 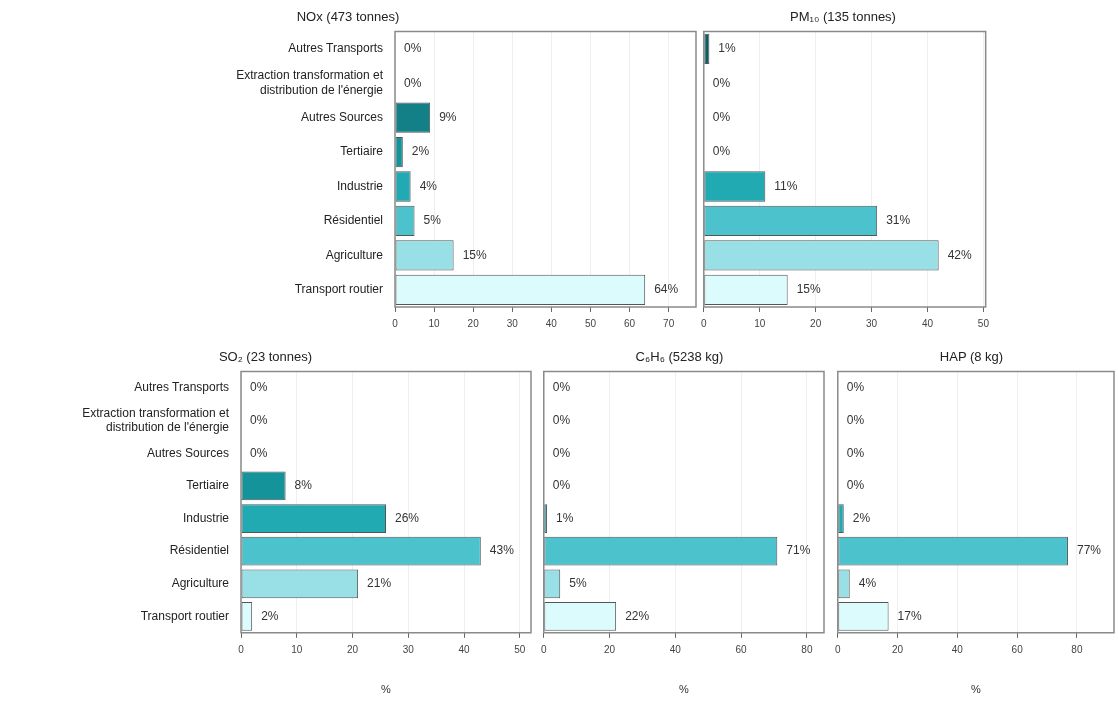 What do you see at coordinates (348, 17) in the screenshot?
I see `chart-title: NOx (473 tonnes)` at bounding box center [348, 17].